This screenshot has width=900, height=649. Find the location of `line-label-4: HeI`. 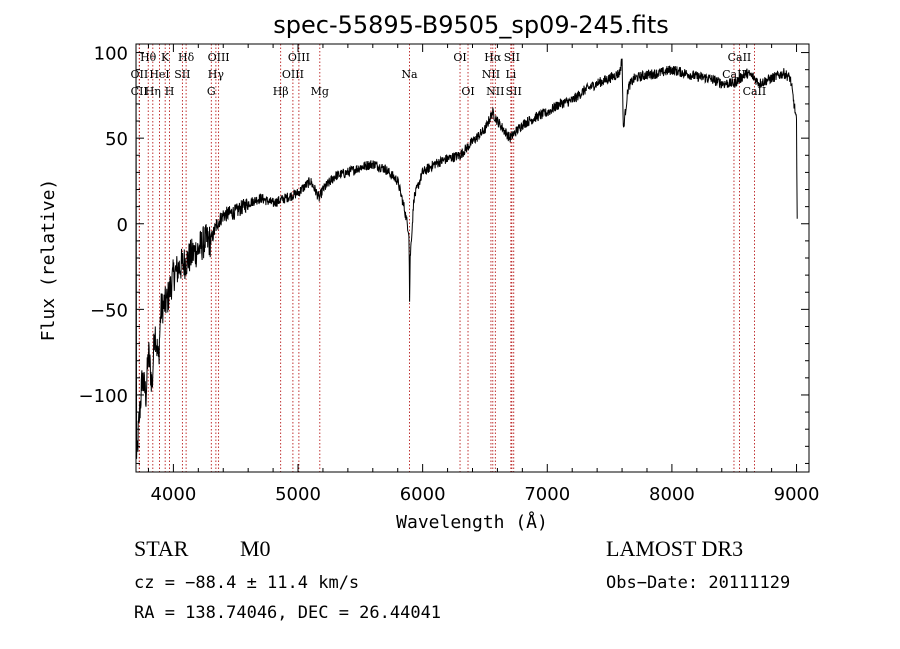

line-label-4: HeI is located at coordinates (159, 74).